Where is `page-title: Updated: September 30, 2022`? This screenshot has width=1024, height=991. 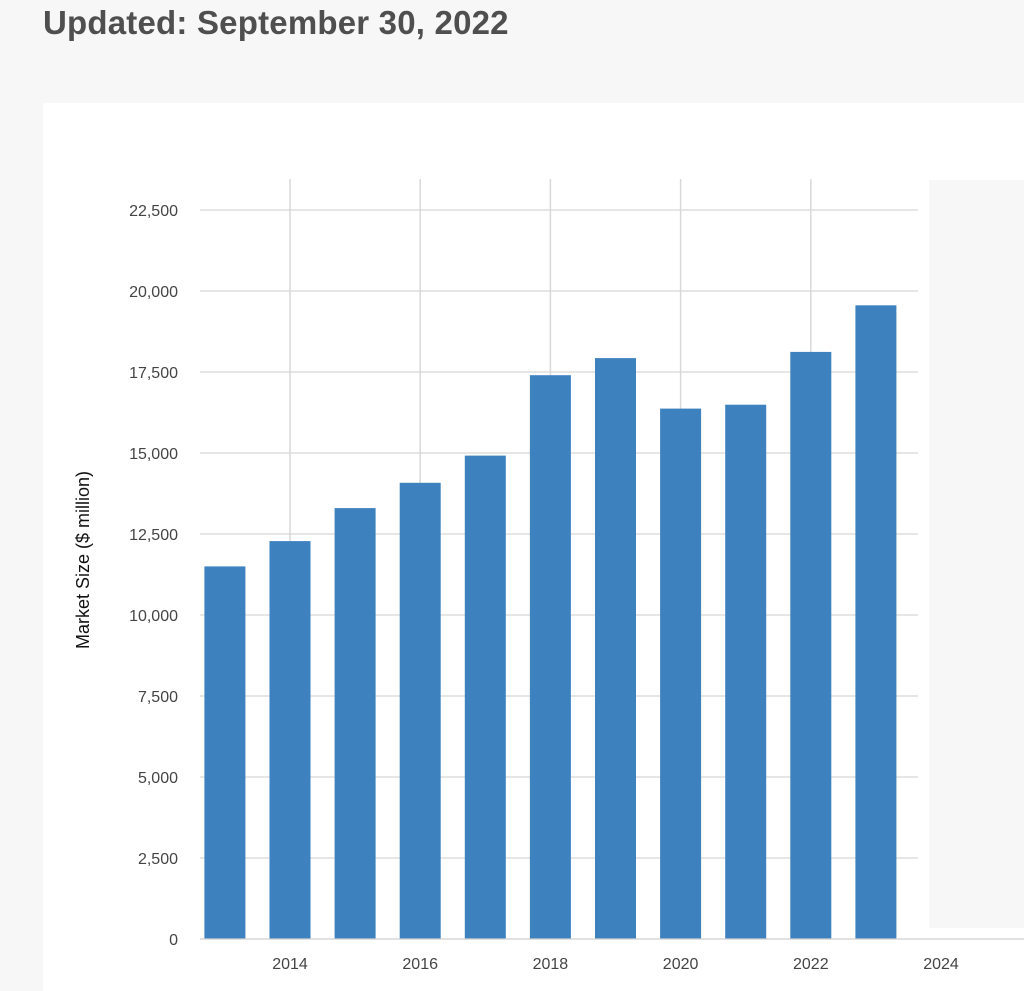
page-title: Updated: September 30, 2022 is located at coordinates (276, 22).